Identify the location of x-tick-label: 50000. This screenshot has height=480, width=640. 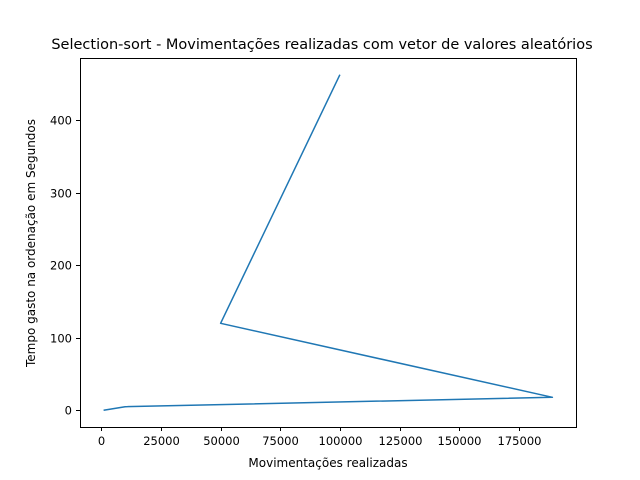
(221, 441).